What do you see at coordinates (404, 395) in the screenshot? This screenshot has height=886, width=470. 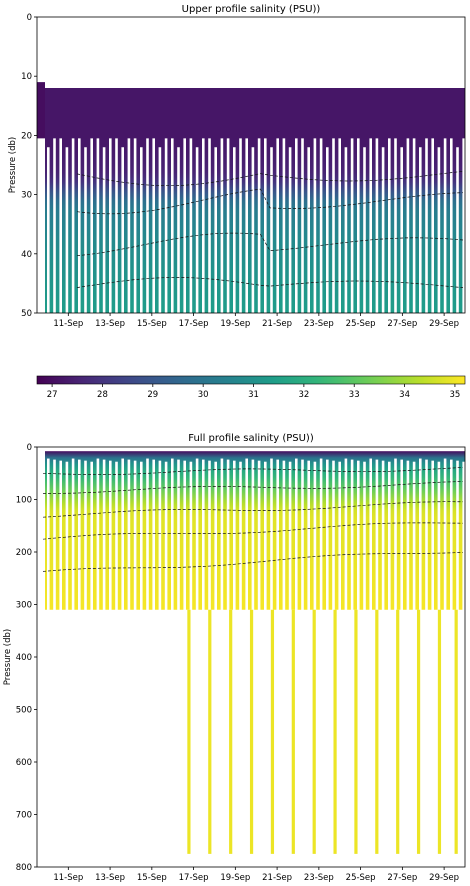 I see `colorbar-tick-label: 34` at bounding box center [404, 395].